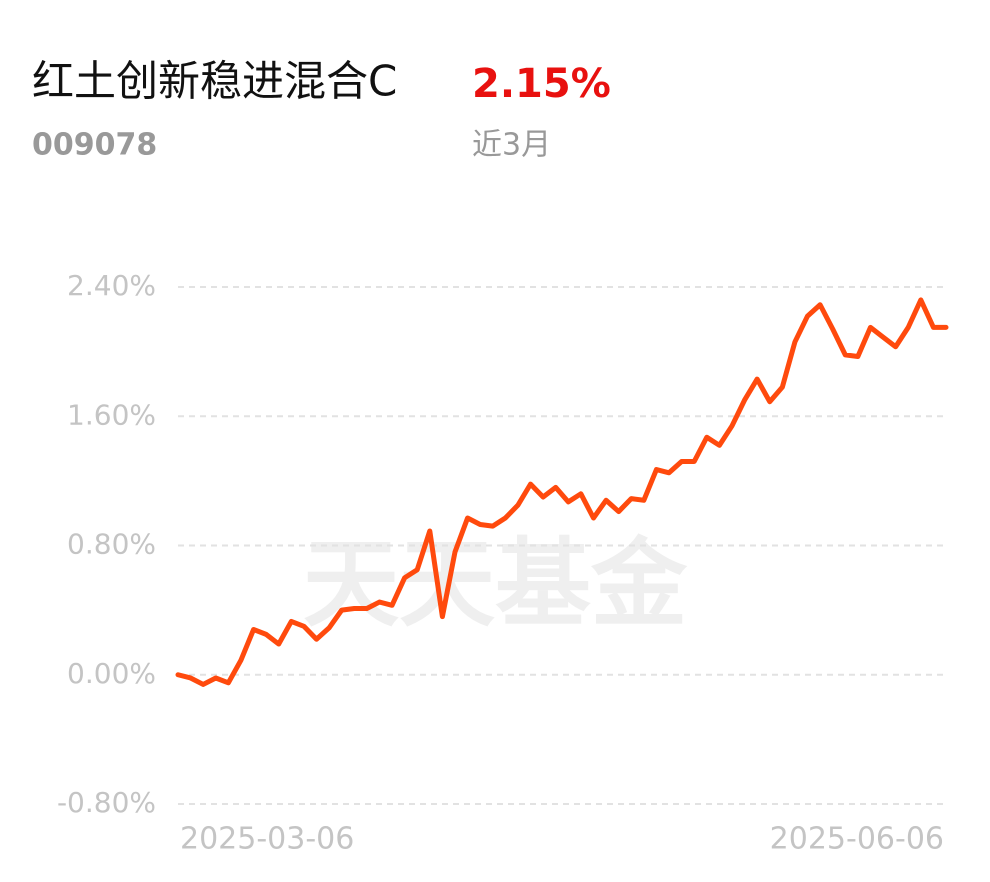  I want to click on y-tick-label: -0.80%, so click(106, 802).